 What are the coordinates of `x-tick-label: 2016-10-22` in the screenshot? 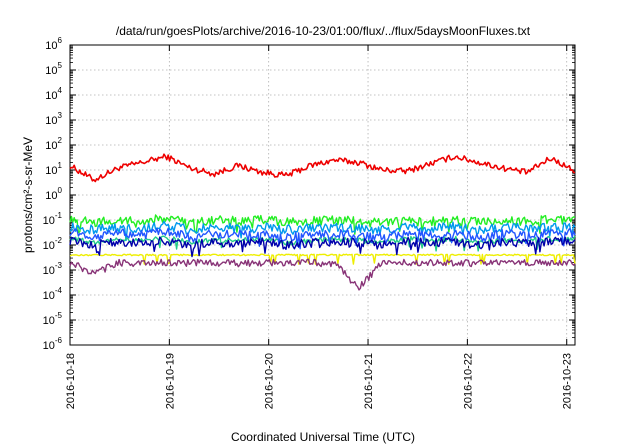 It's located at (468, 381).